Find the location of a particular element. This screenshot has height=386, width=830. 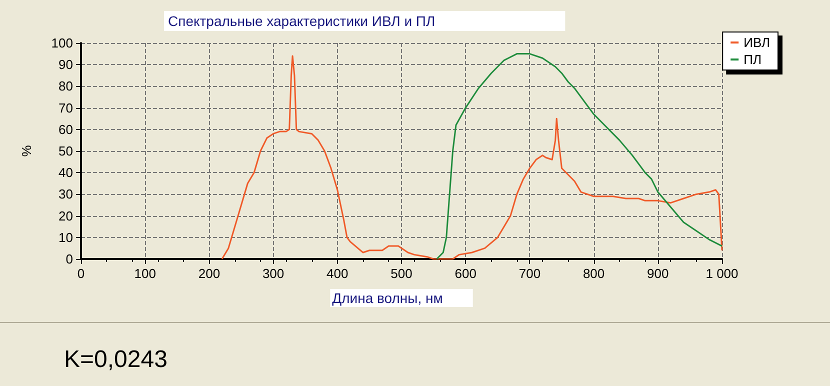

x-axis-title: Длина волны, нм is located at coordinates (387, 298).